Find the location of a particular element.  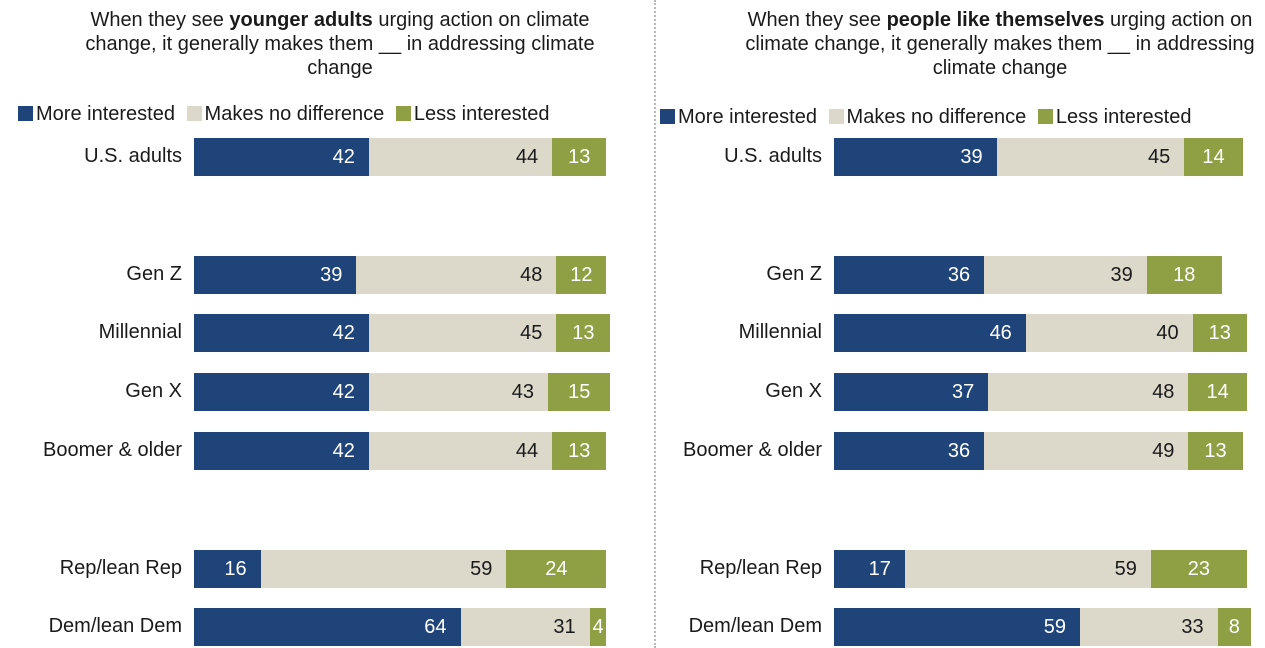

bar-value-label: 4 is located at coordinates (598, 627).